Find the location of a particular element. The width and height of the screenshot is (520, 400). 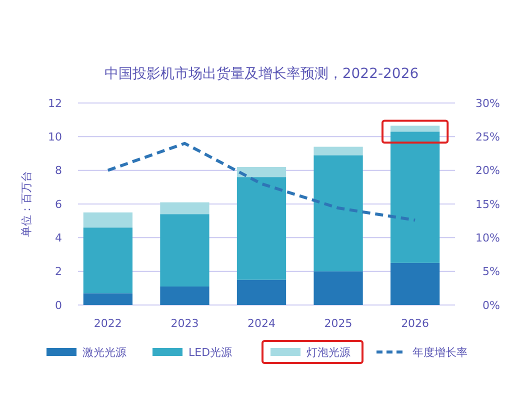

y2-tick-label: 30% is located at coordinates (488, 103).